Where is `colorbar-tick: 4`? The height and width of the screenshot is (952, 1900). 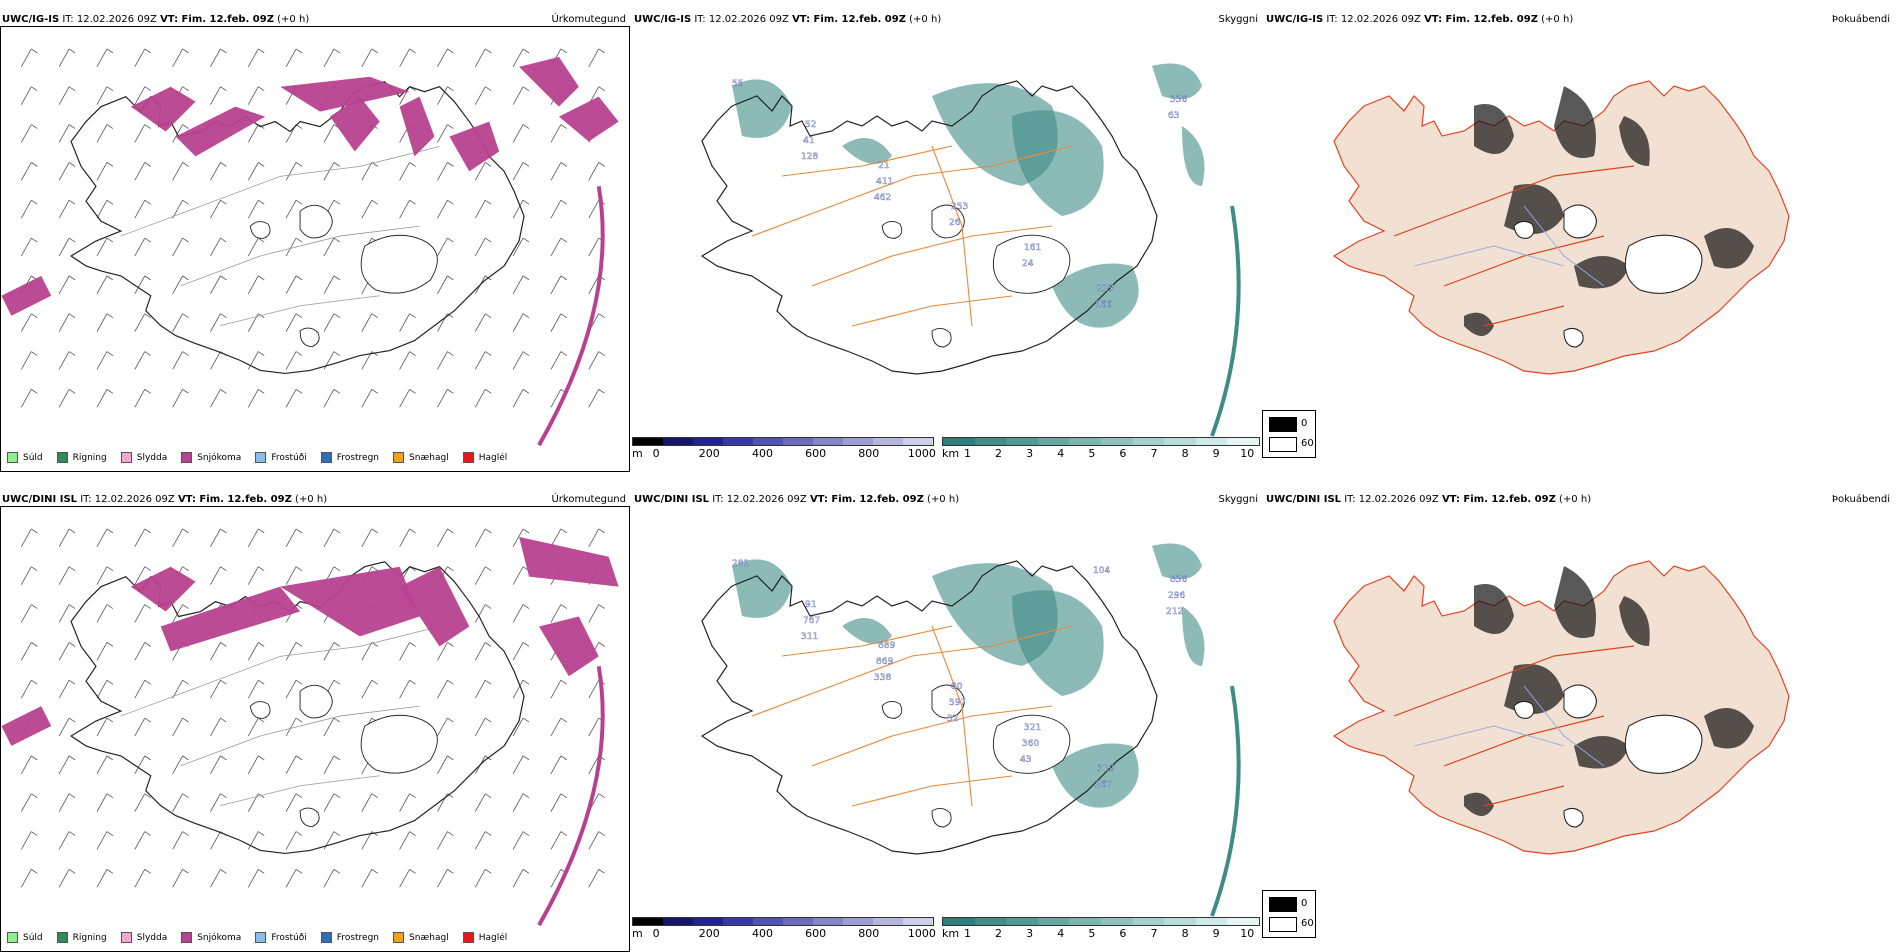 colorbar-tick: 4 is located at coordinates (1061, 933).